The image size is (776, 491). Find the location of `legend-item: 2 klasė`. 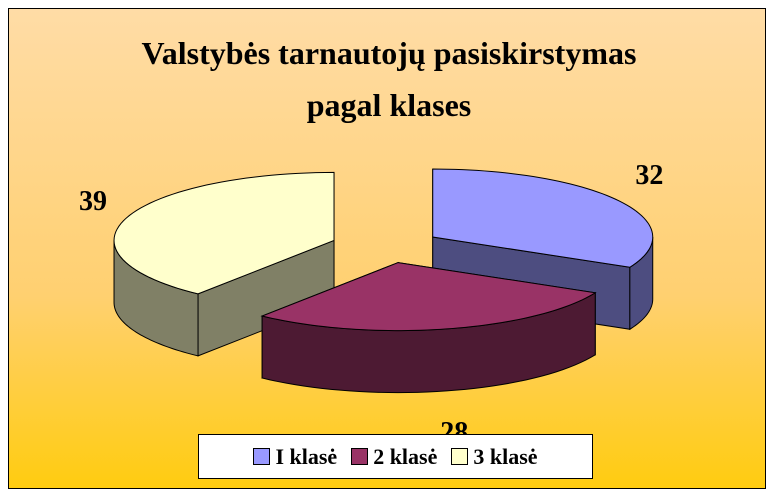

legend-item: 2 klasė is located at coordinates (394, 457).